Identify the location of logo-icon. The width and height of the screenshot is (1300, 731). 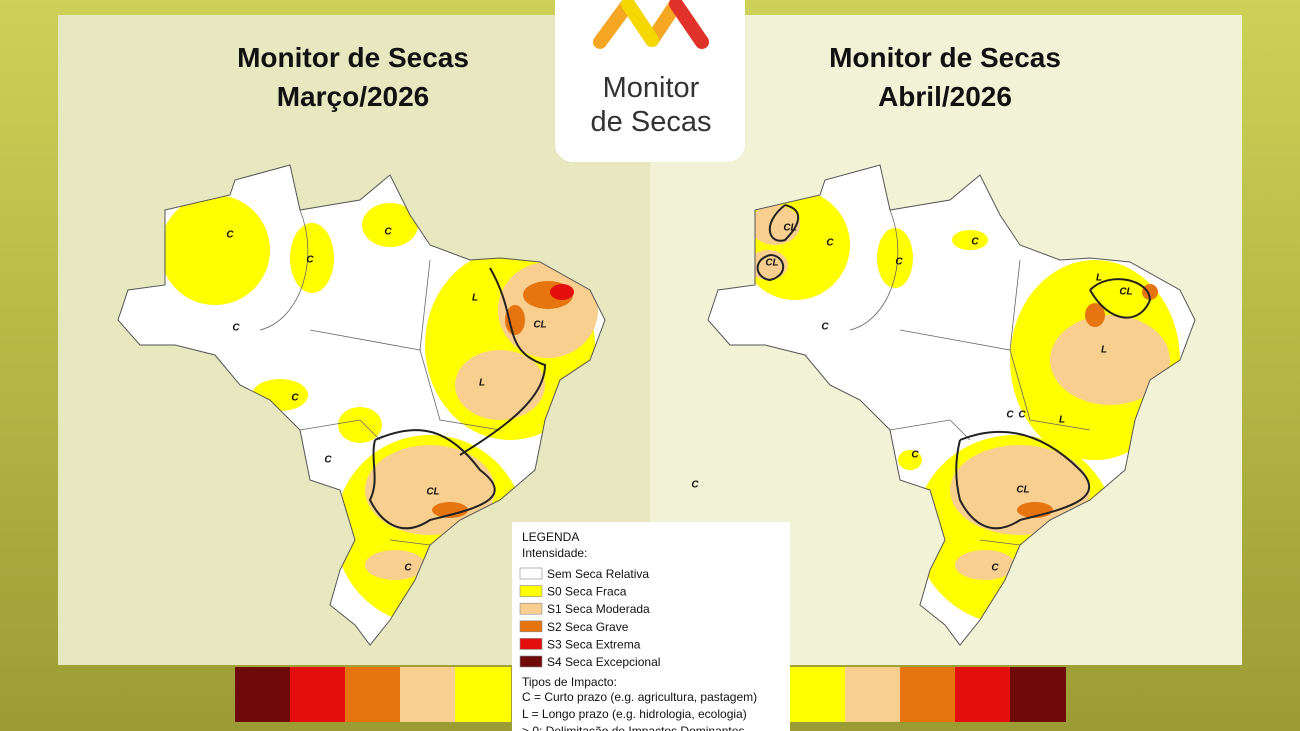
(651, 24).